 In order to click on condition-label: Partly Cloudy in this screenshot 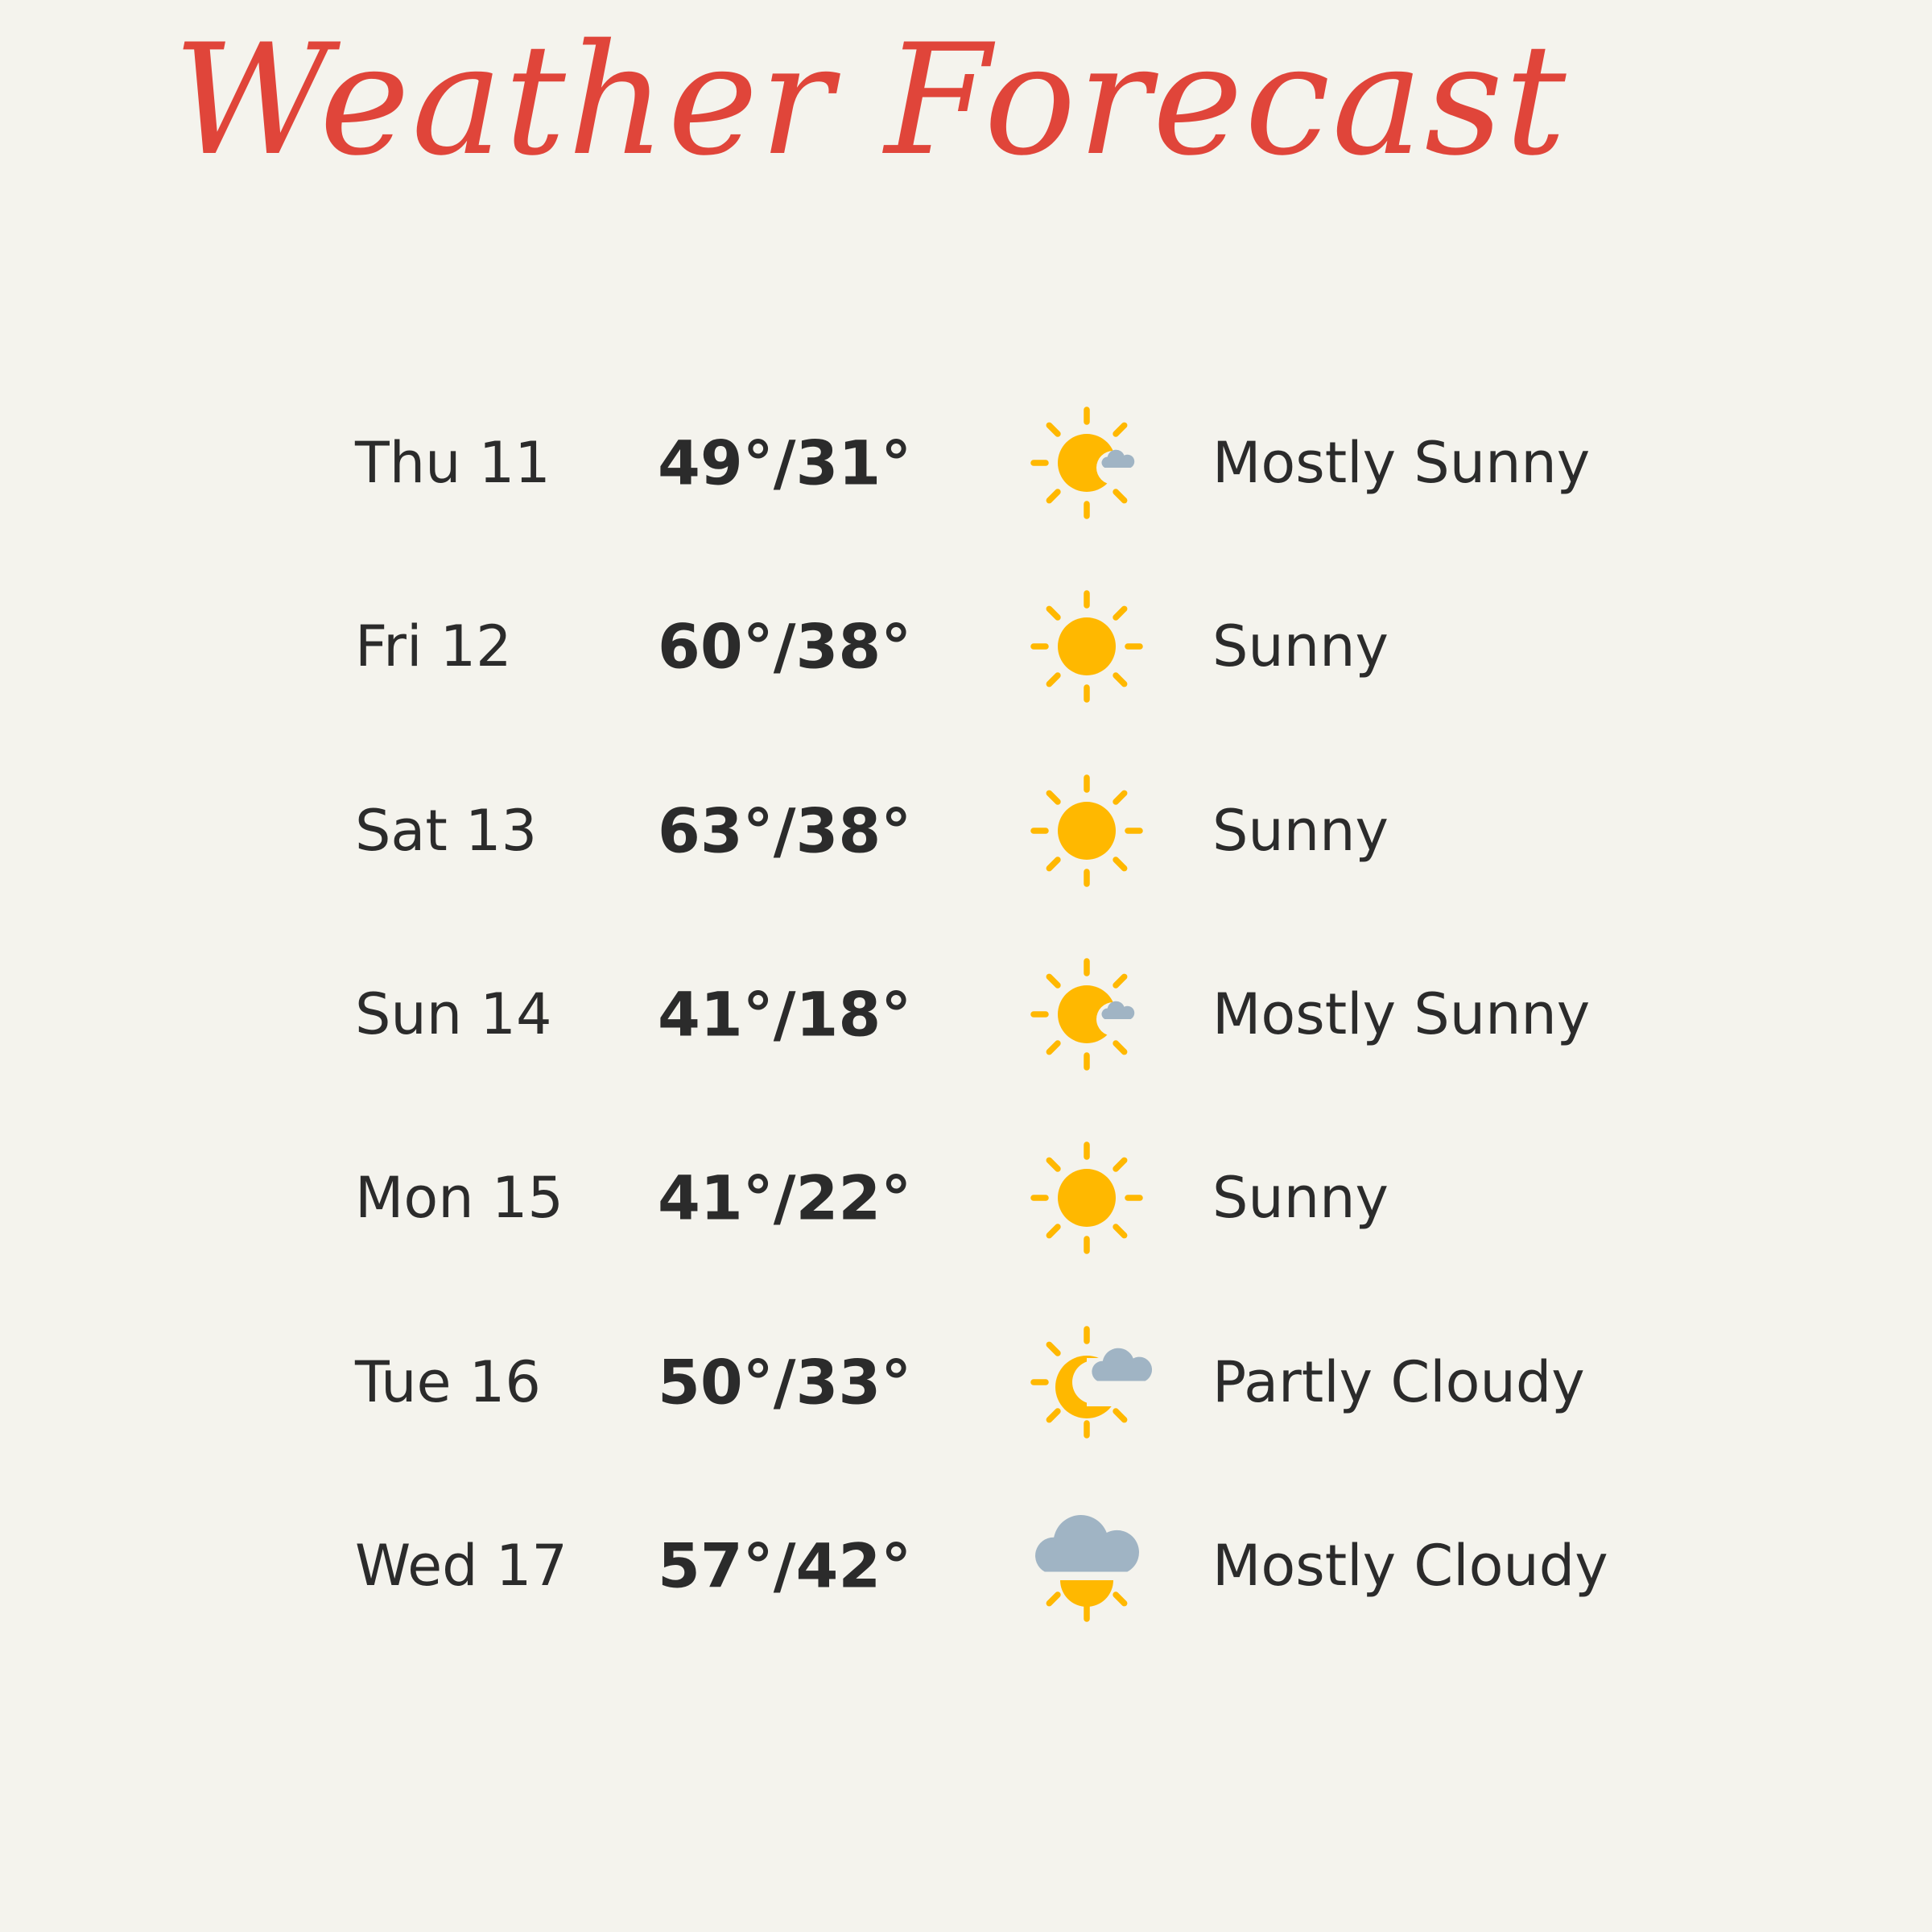, I will do `click(1398, 1381)`.